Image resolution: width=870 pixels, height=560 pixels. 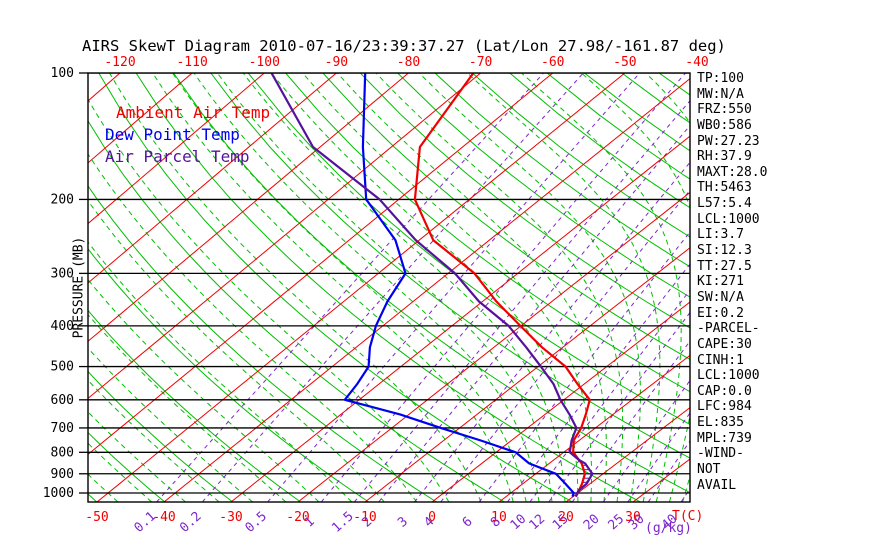 I want to click on pressure-tick-label: 700, so click(x=62, y=428).